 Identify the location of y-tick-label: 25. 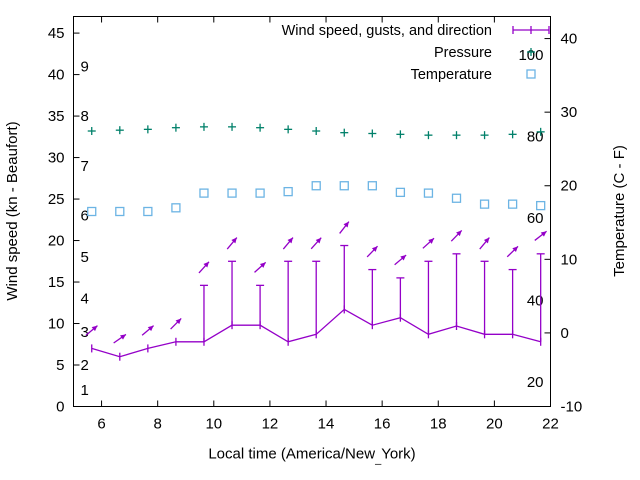
(56, 199).